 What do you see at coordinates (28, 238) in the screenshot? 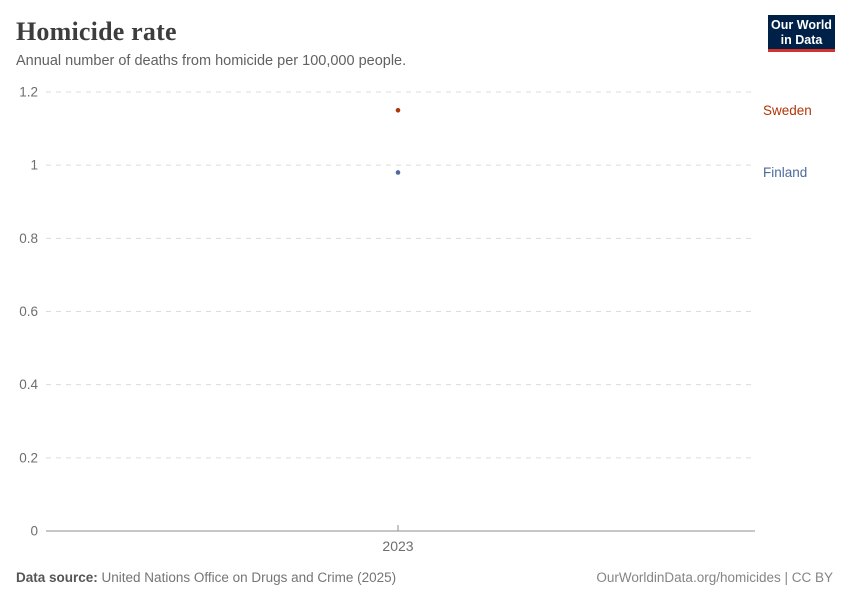
I see `y-tick-label-0.8: 0.8` at bounding box center [28, 238].